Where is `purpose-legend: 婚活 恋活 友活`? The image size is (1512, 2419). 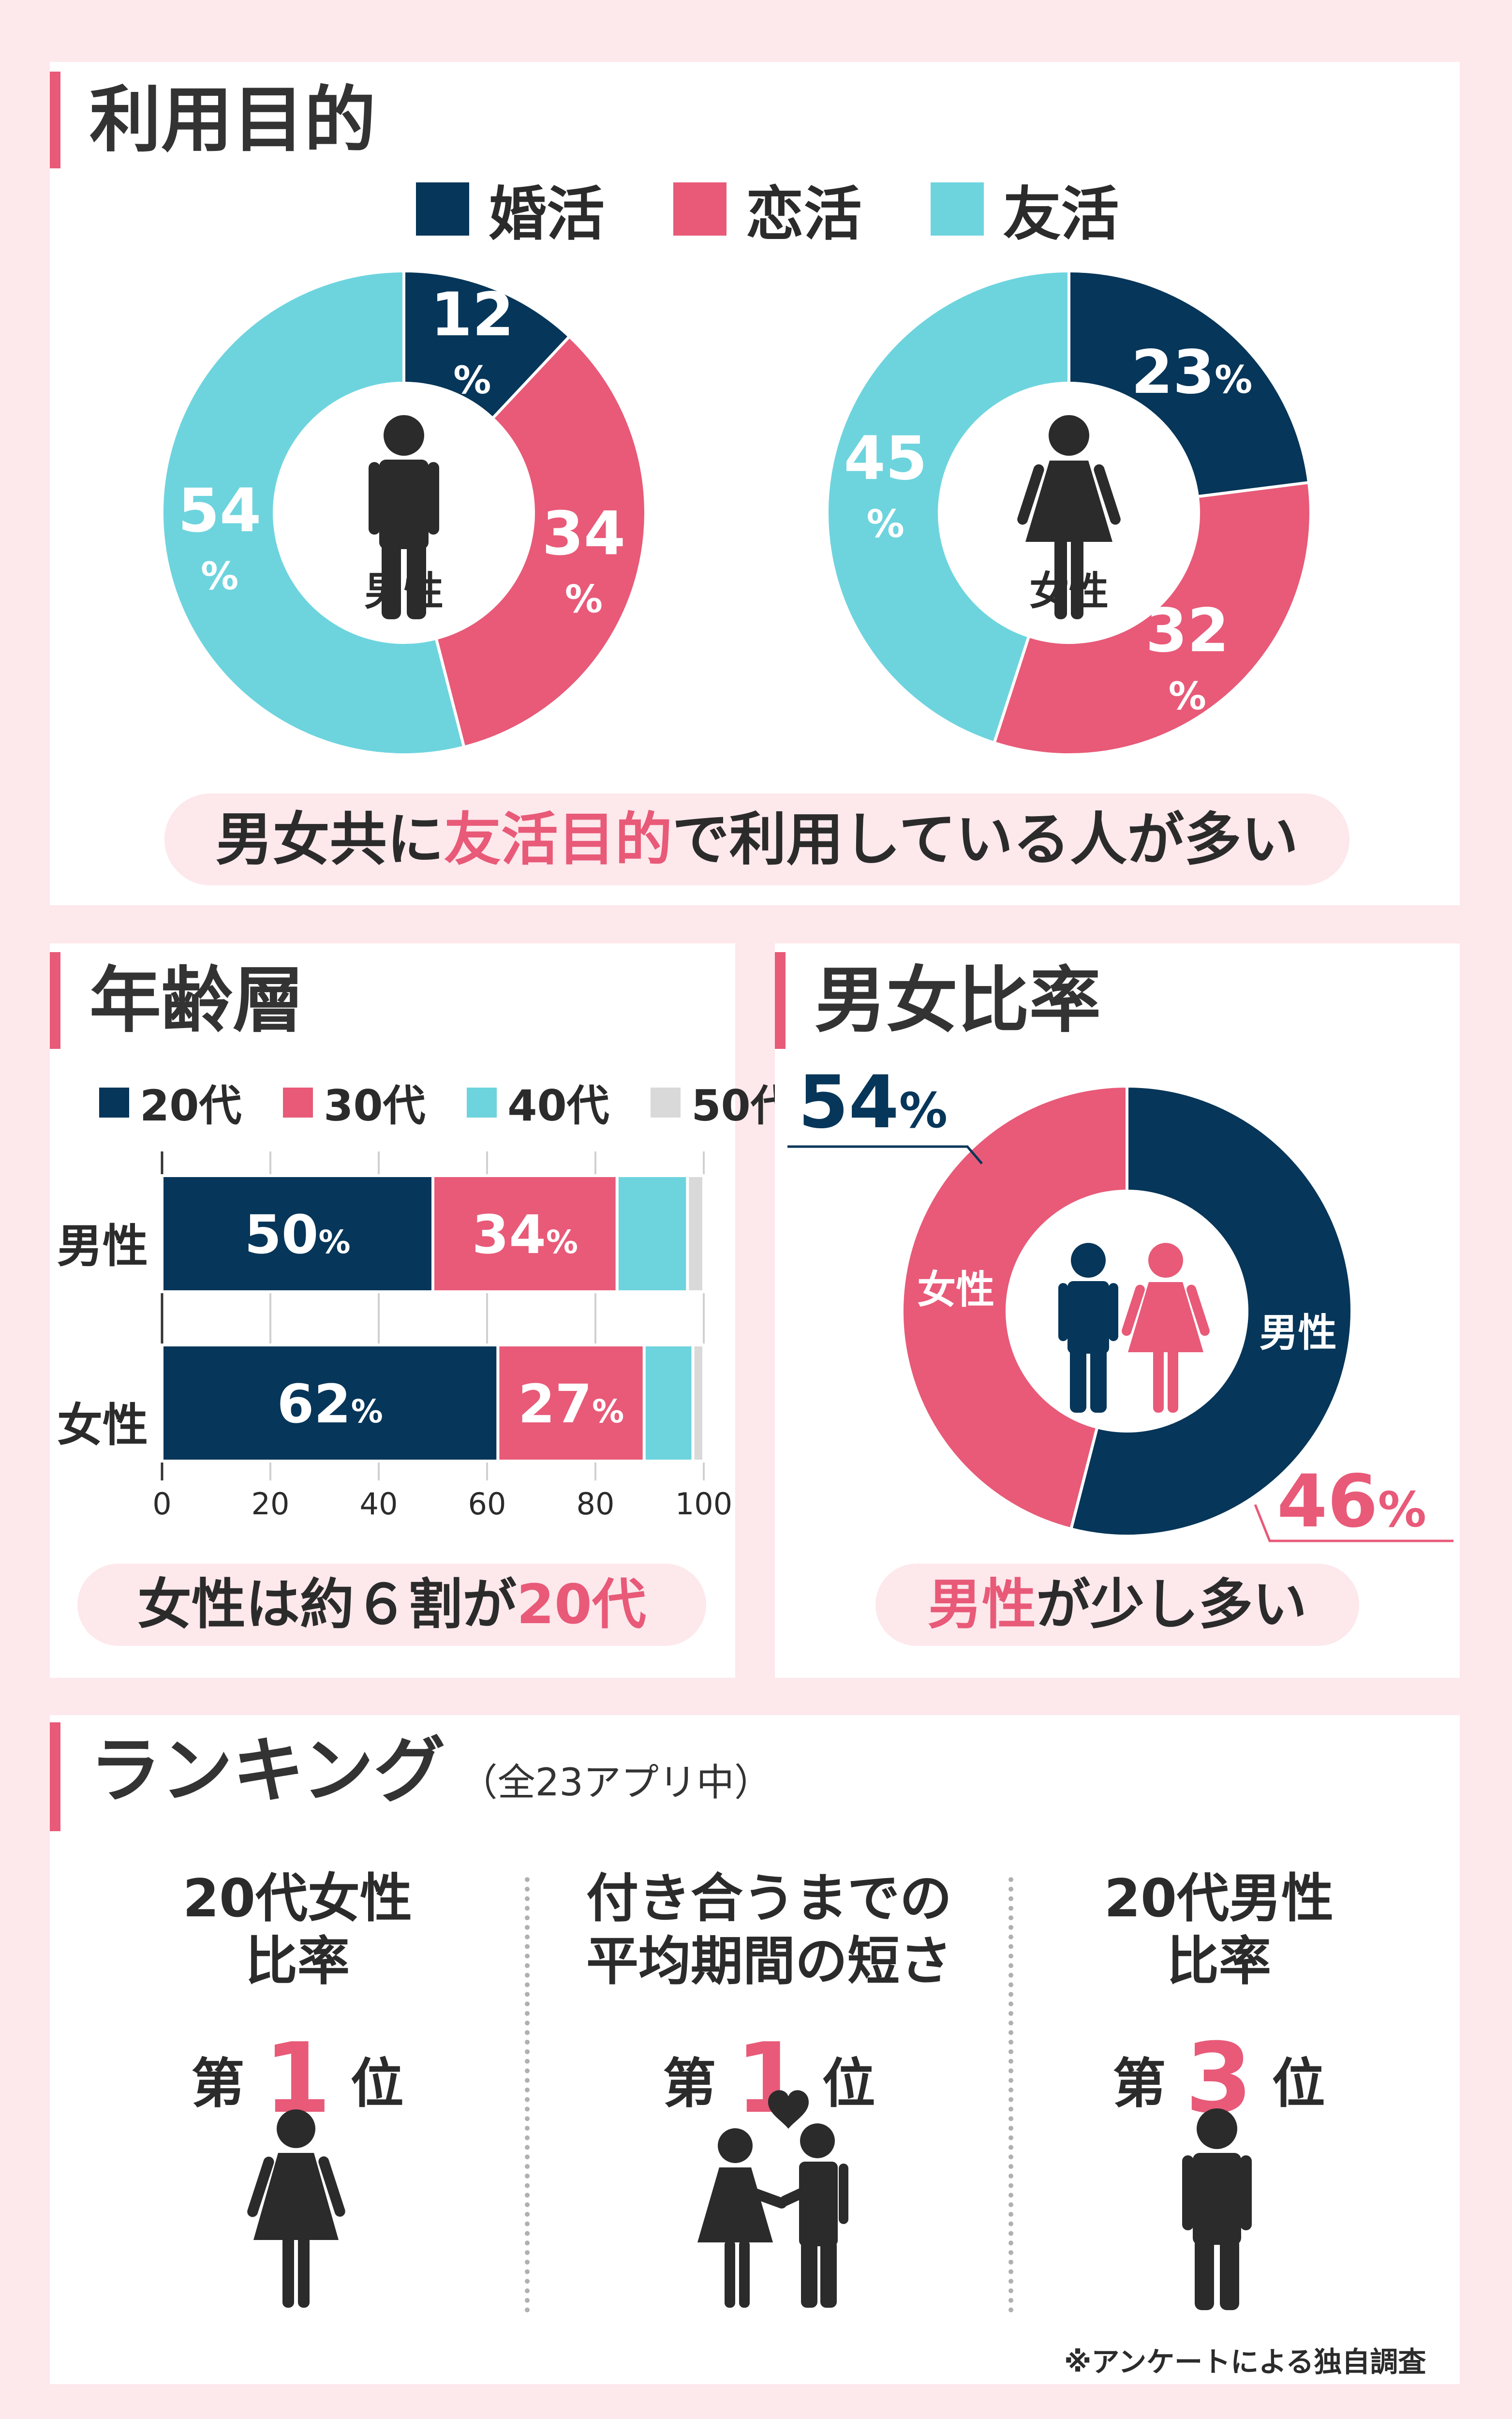 purpose-legend: 婚活 恋活 友活 is located at coordinates (767, 209).